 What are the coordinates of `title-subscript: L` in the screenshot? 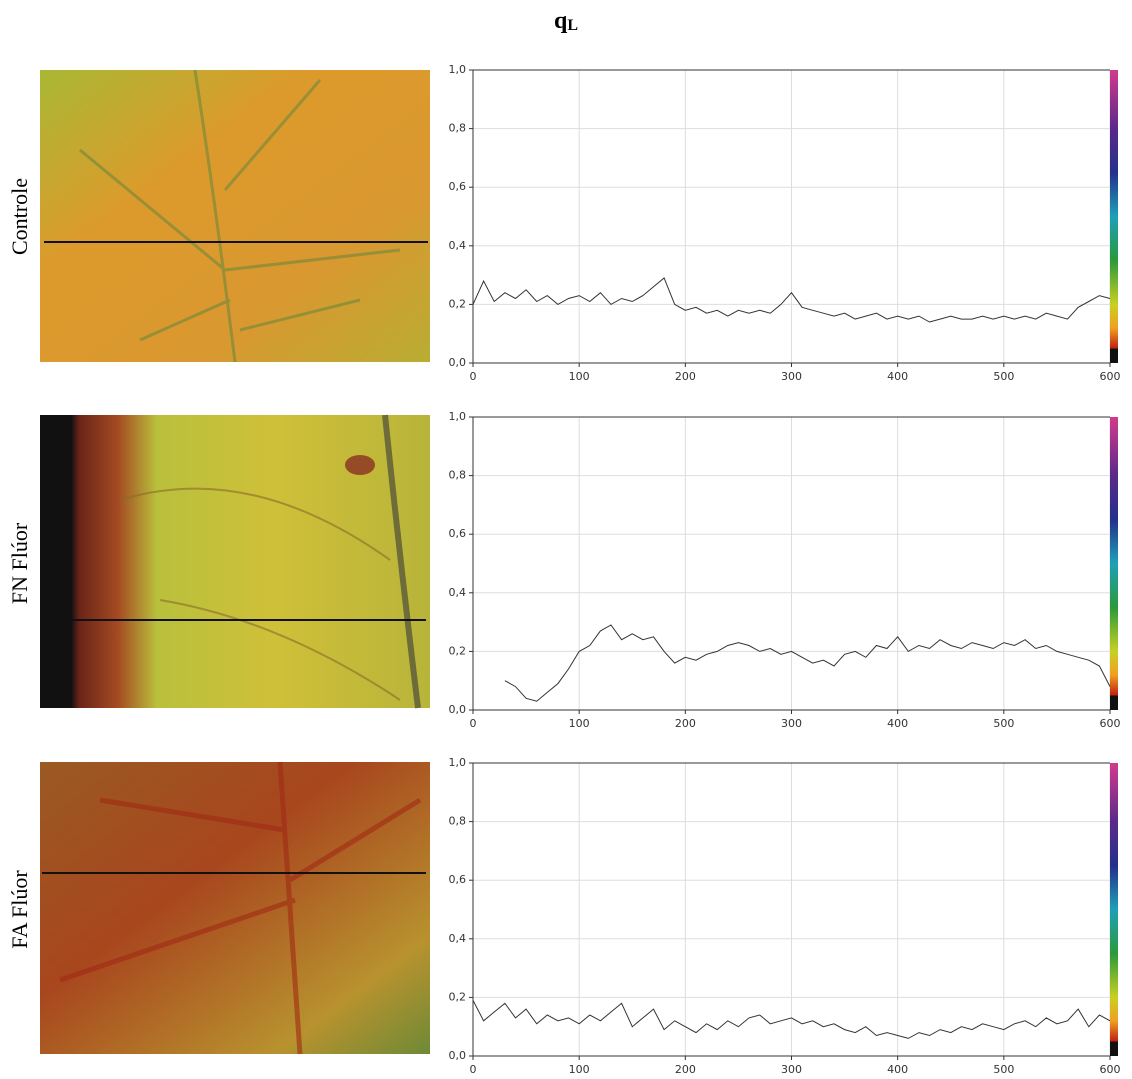 It's located at (572, 25).